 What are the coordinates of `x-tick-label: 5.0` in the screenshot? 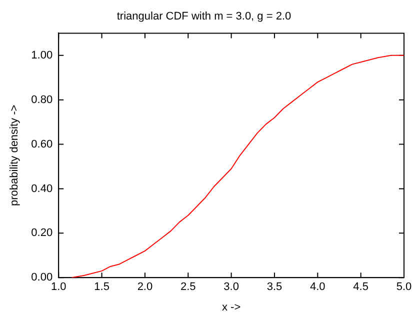 It's located at (404, 287).